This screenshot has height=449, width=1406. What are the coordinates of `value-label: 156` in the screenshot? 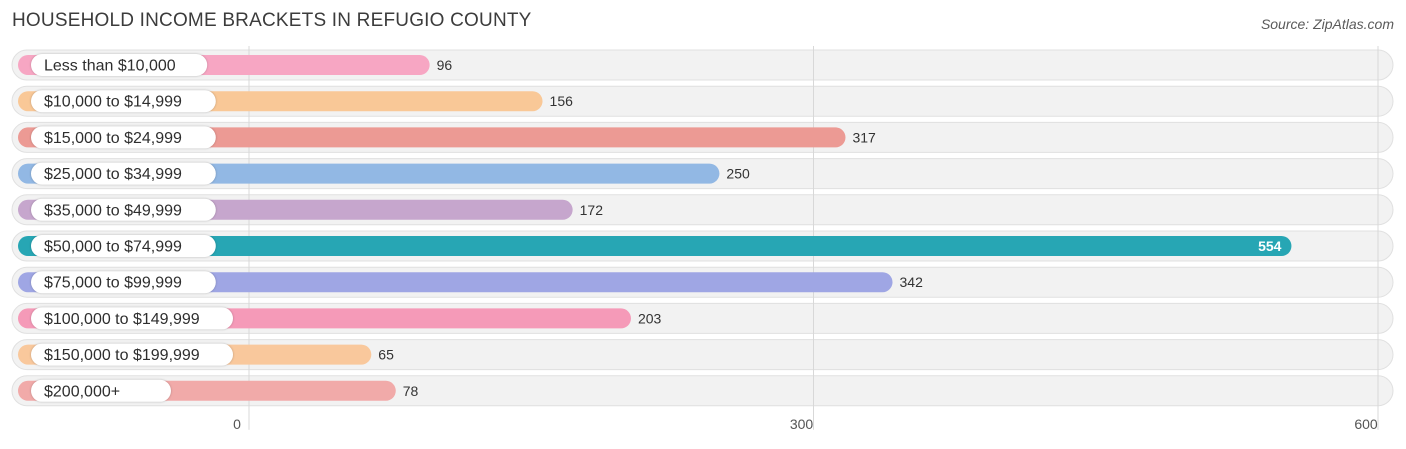 It's located at (562, 101).